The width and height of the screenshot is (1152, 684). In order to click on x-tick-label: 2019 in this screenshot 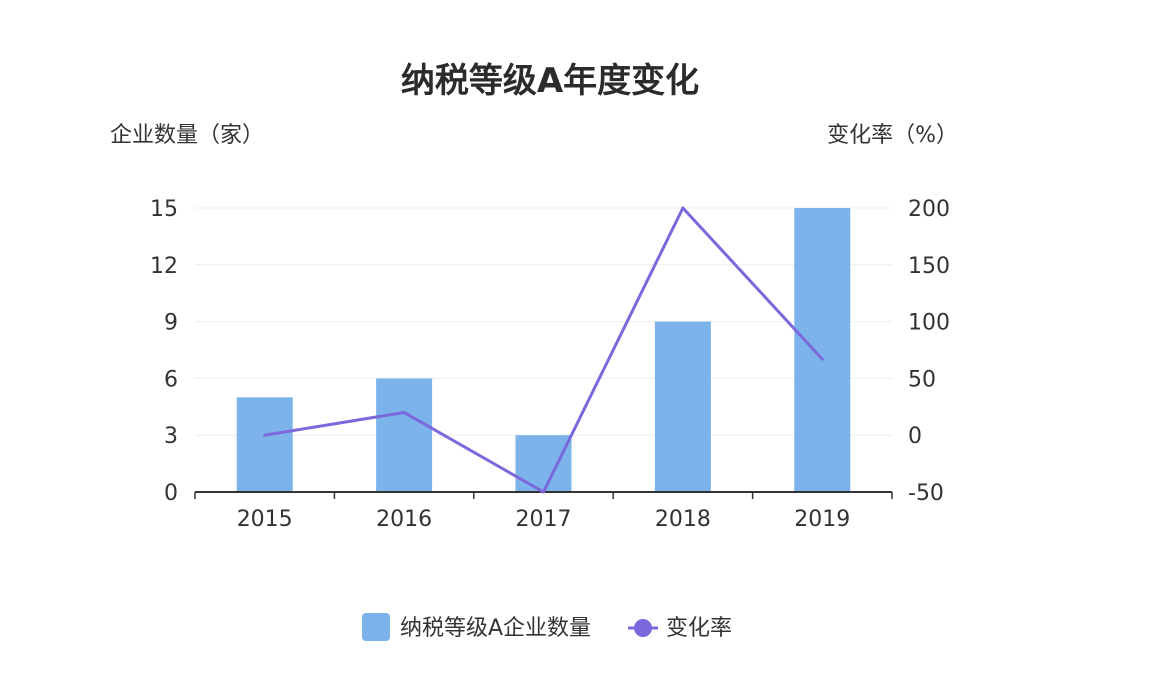, I will do `click(822, 519)`.